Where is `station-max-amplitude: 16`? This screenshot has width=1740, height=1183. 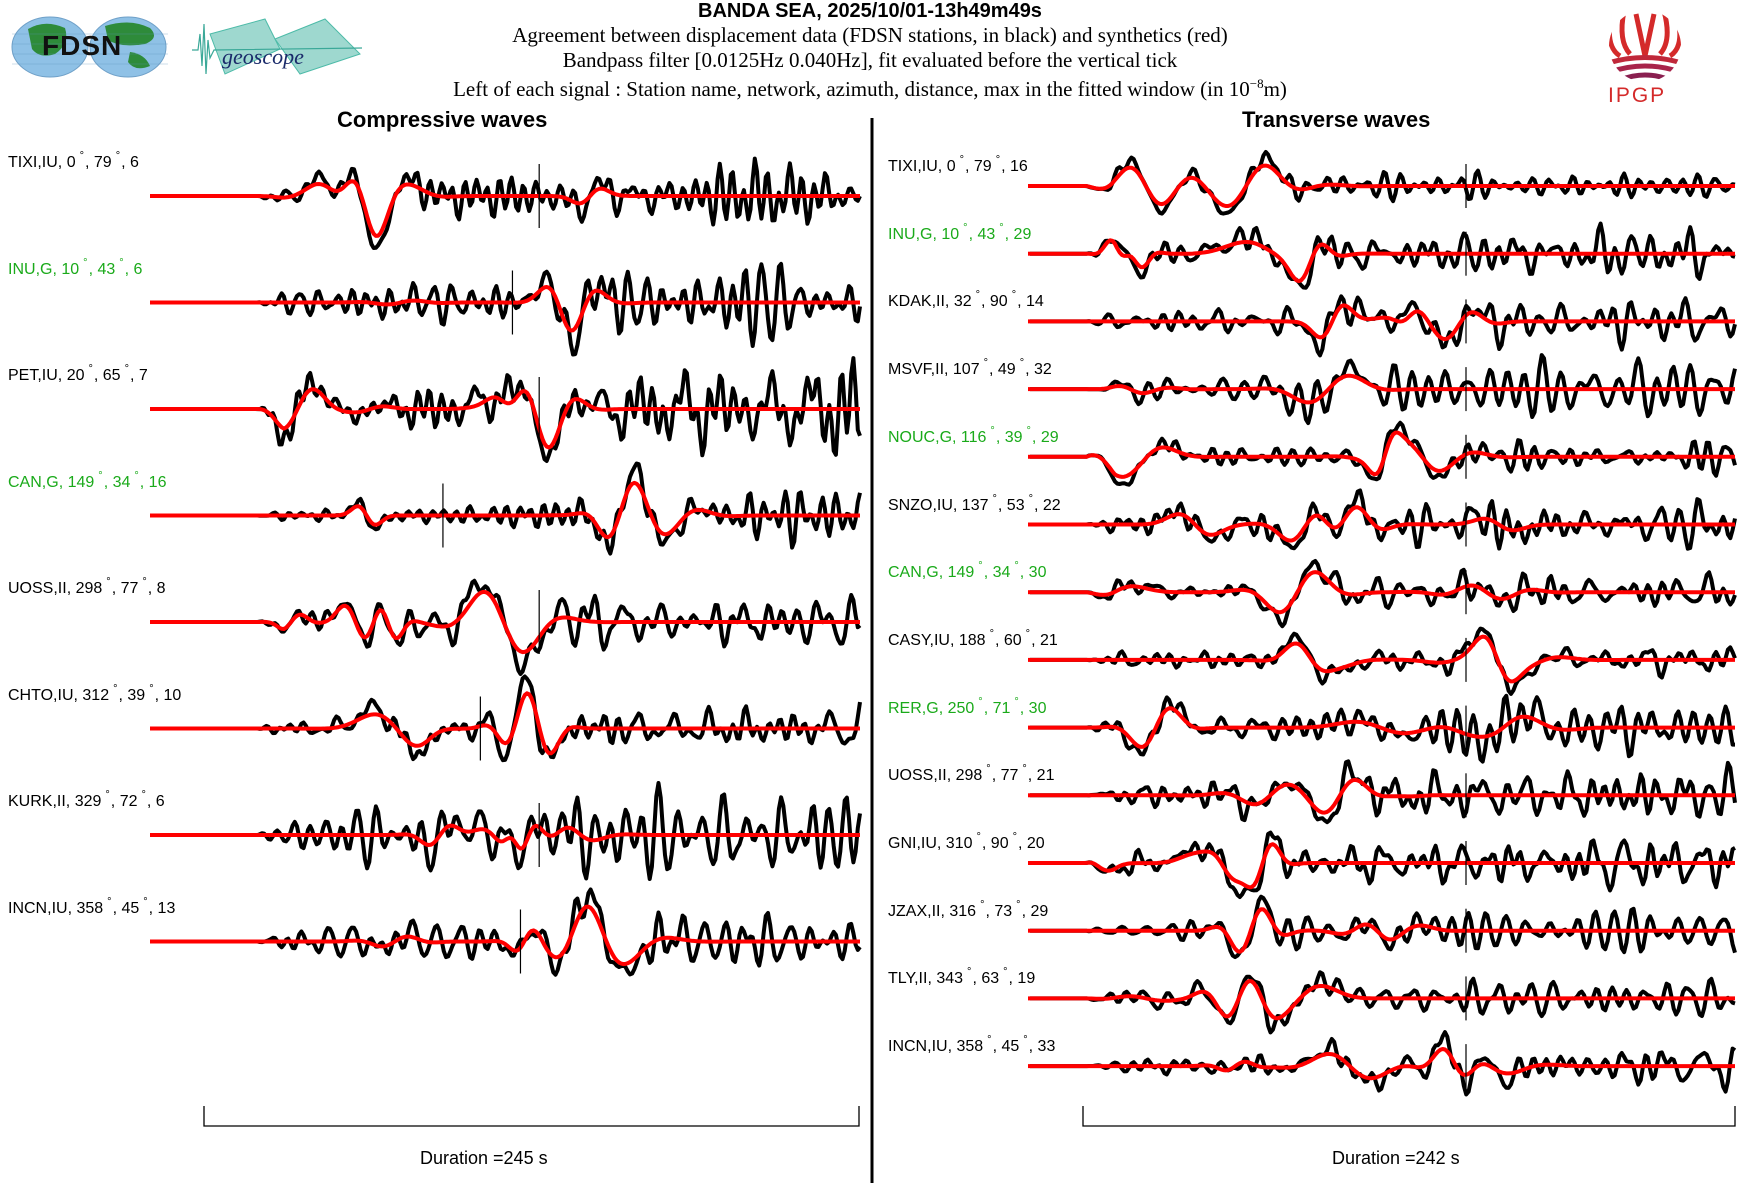
station-max-amplitude: 16 is located at coordinates (157, 482).